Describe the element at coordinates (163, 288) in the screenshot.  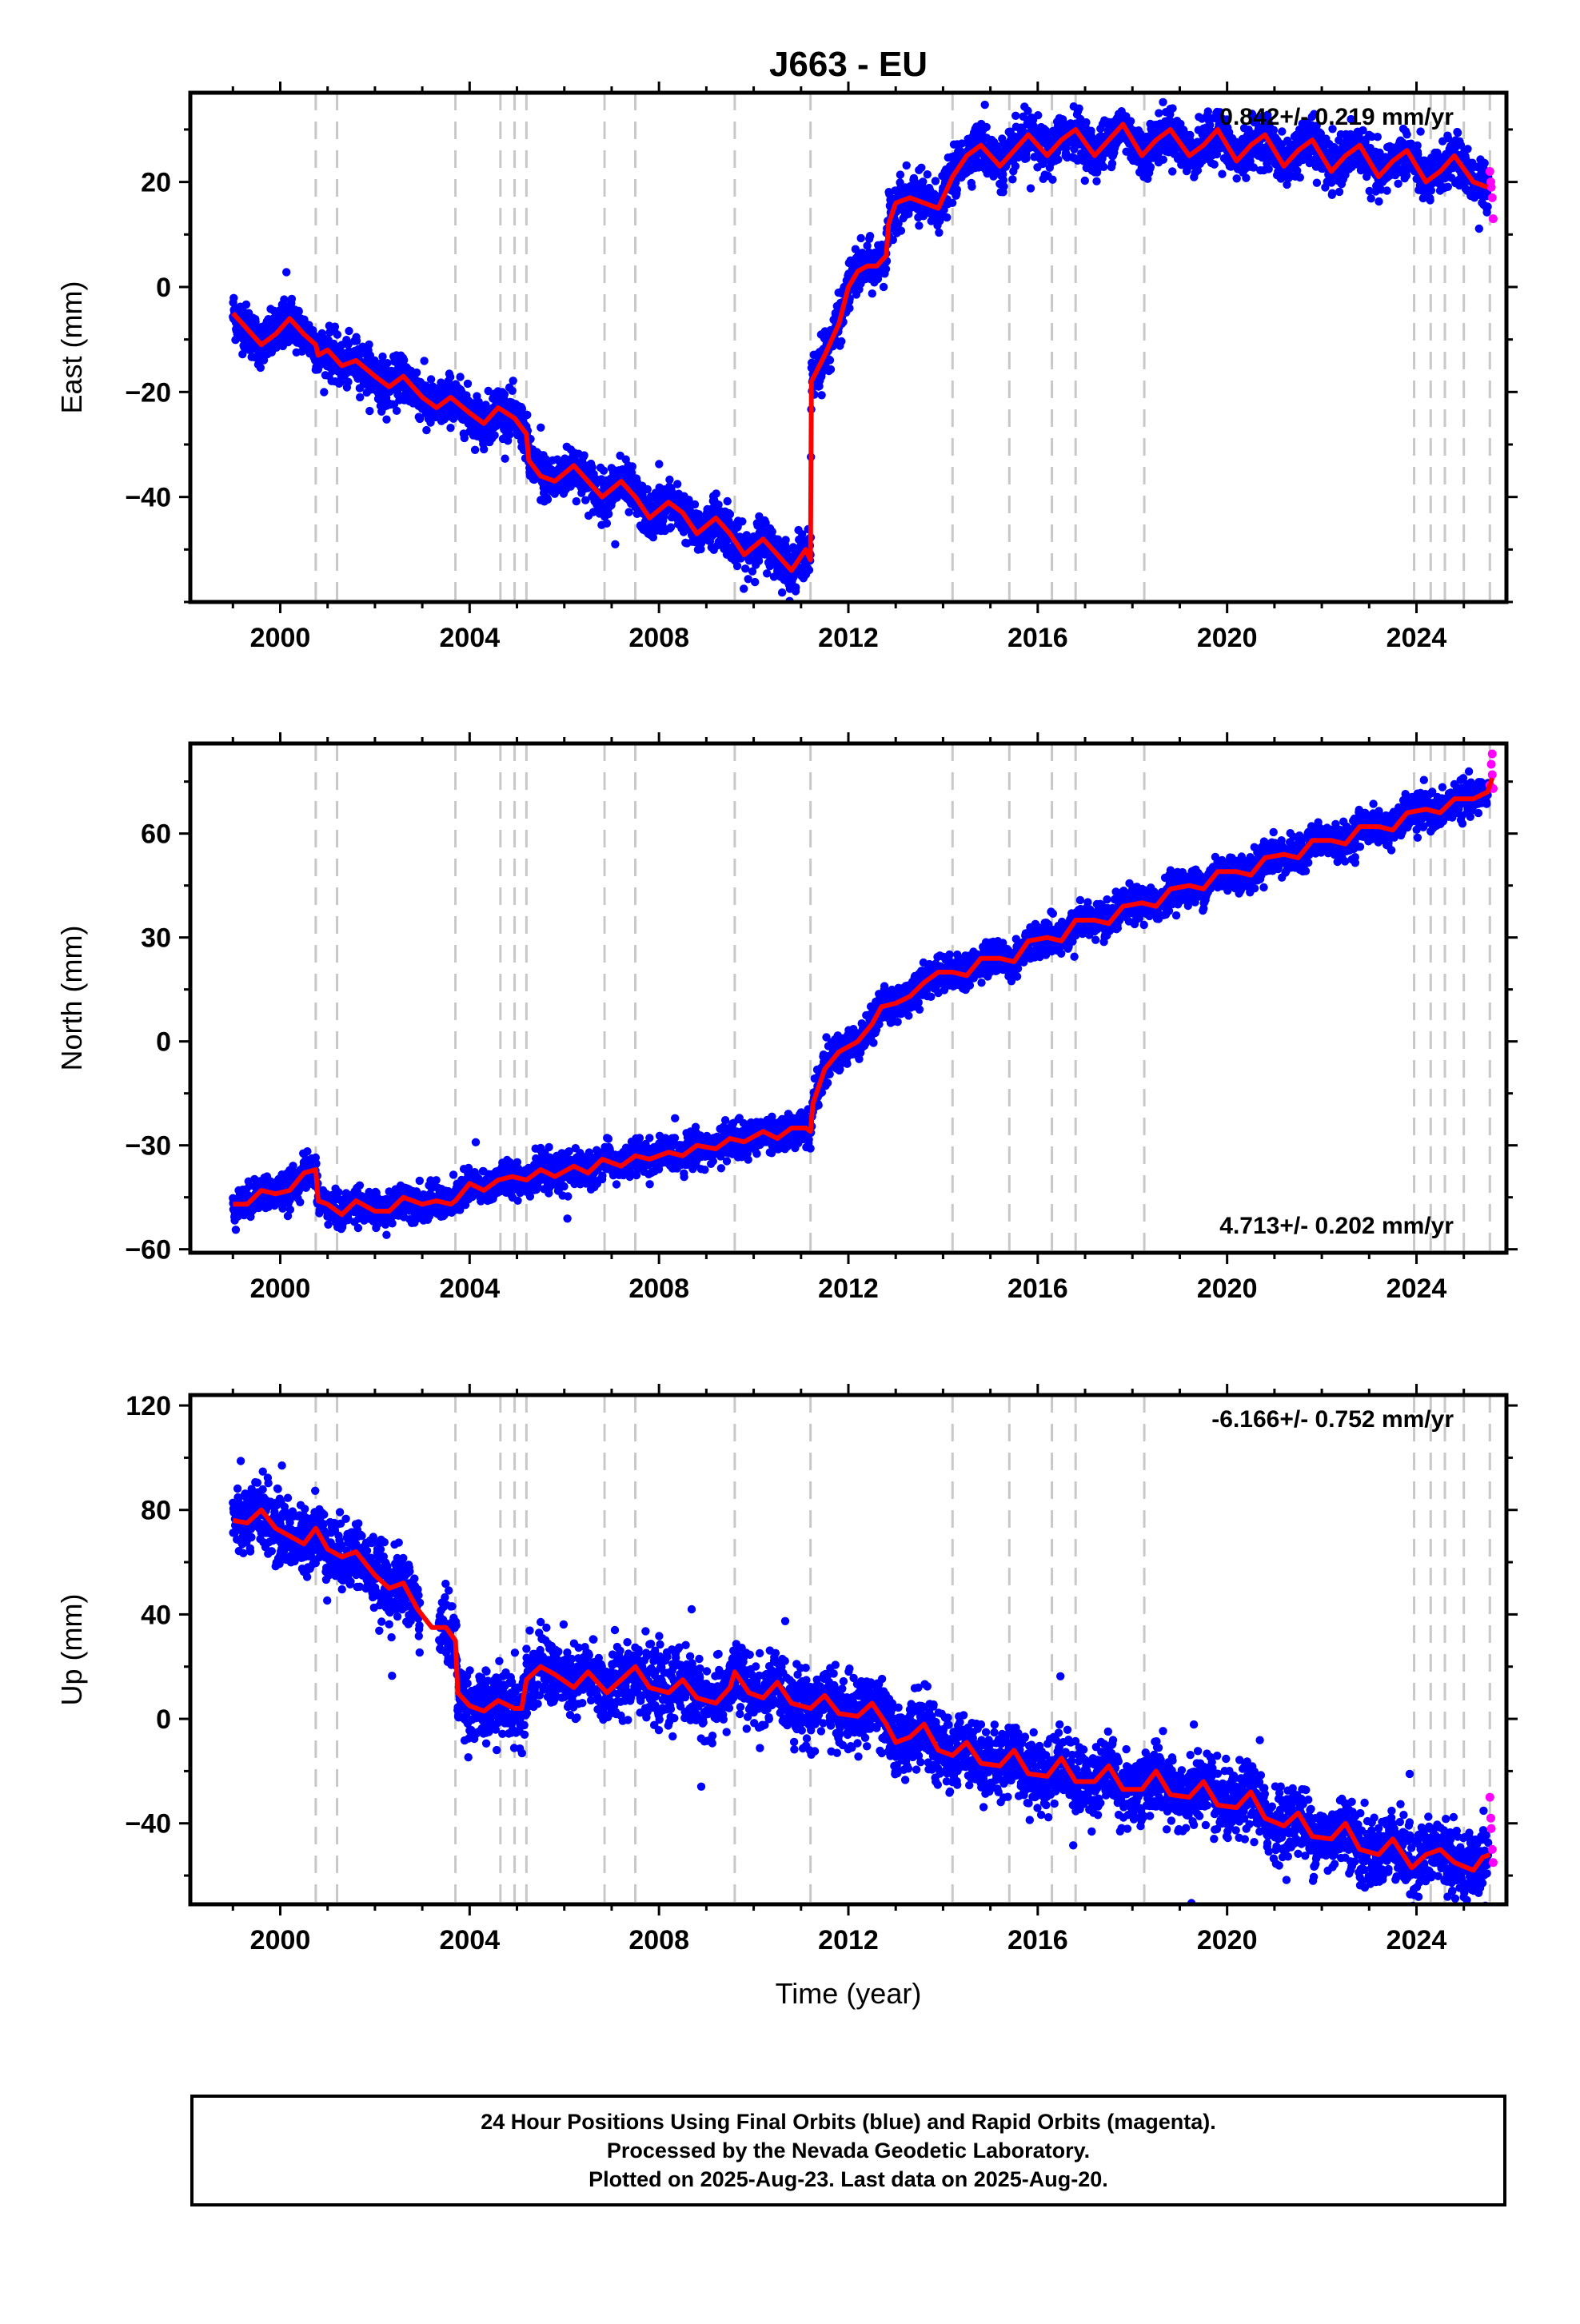
I see `y-tick-label: 0` at that location.